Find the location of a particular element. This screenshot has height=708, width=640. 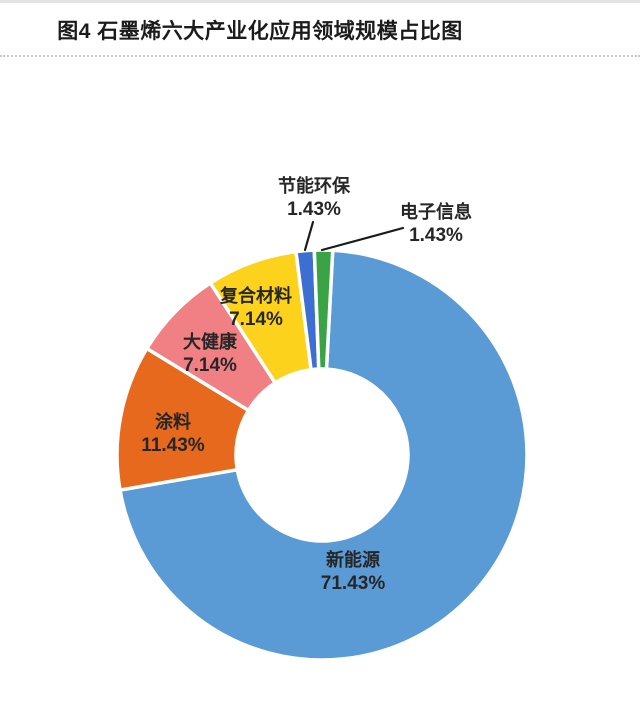

donut-slice-涂料 is located at coordinates (183, 419).